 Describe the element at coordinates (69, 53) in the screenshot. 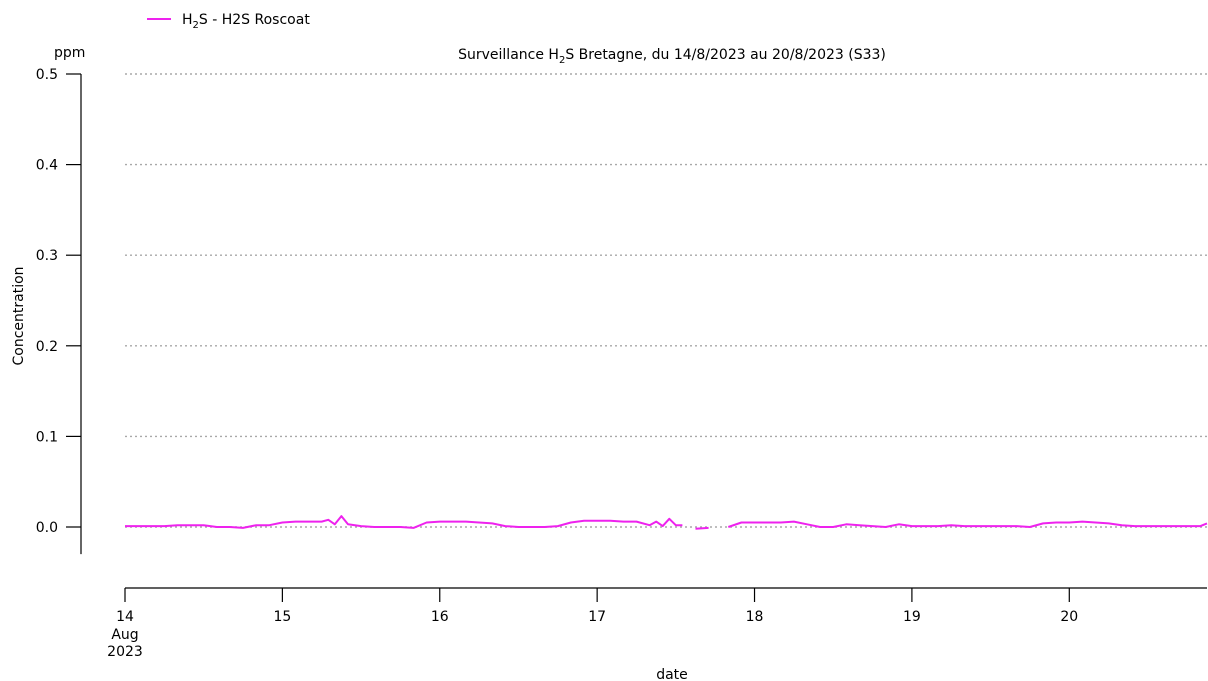

I see `y-unit-label: ppm` at that location.